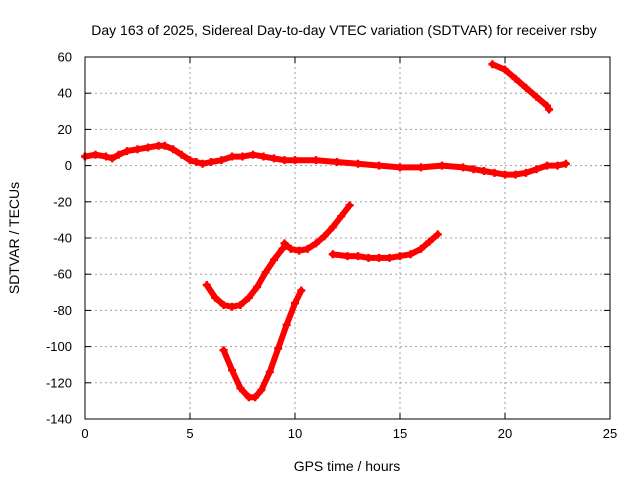 This screenshot has height=480, width=640. Describe the element at coordinates (244, 277) in the screenshot. I see `series-line-arc-a` at that location.